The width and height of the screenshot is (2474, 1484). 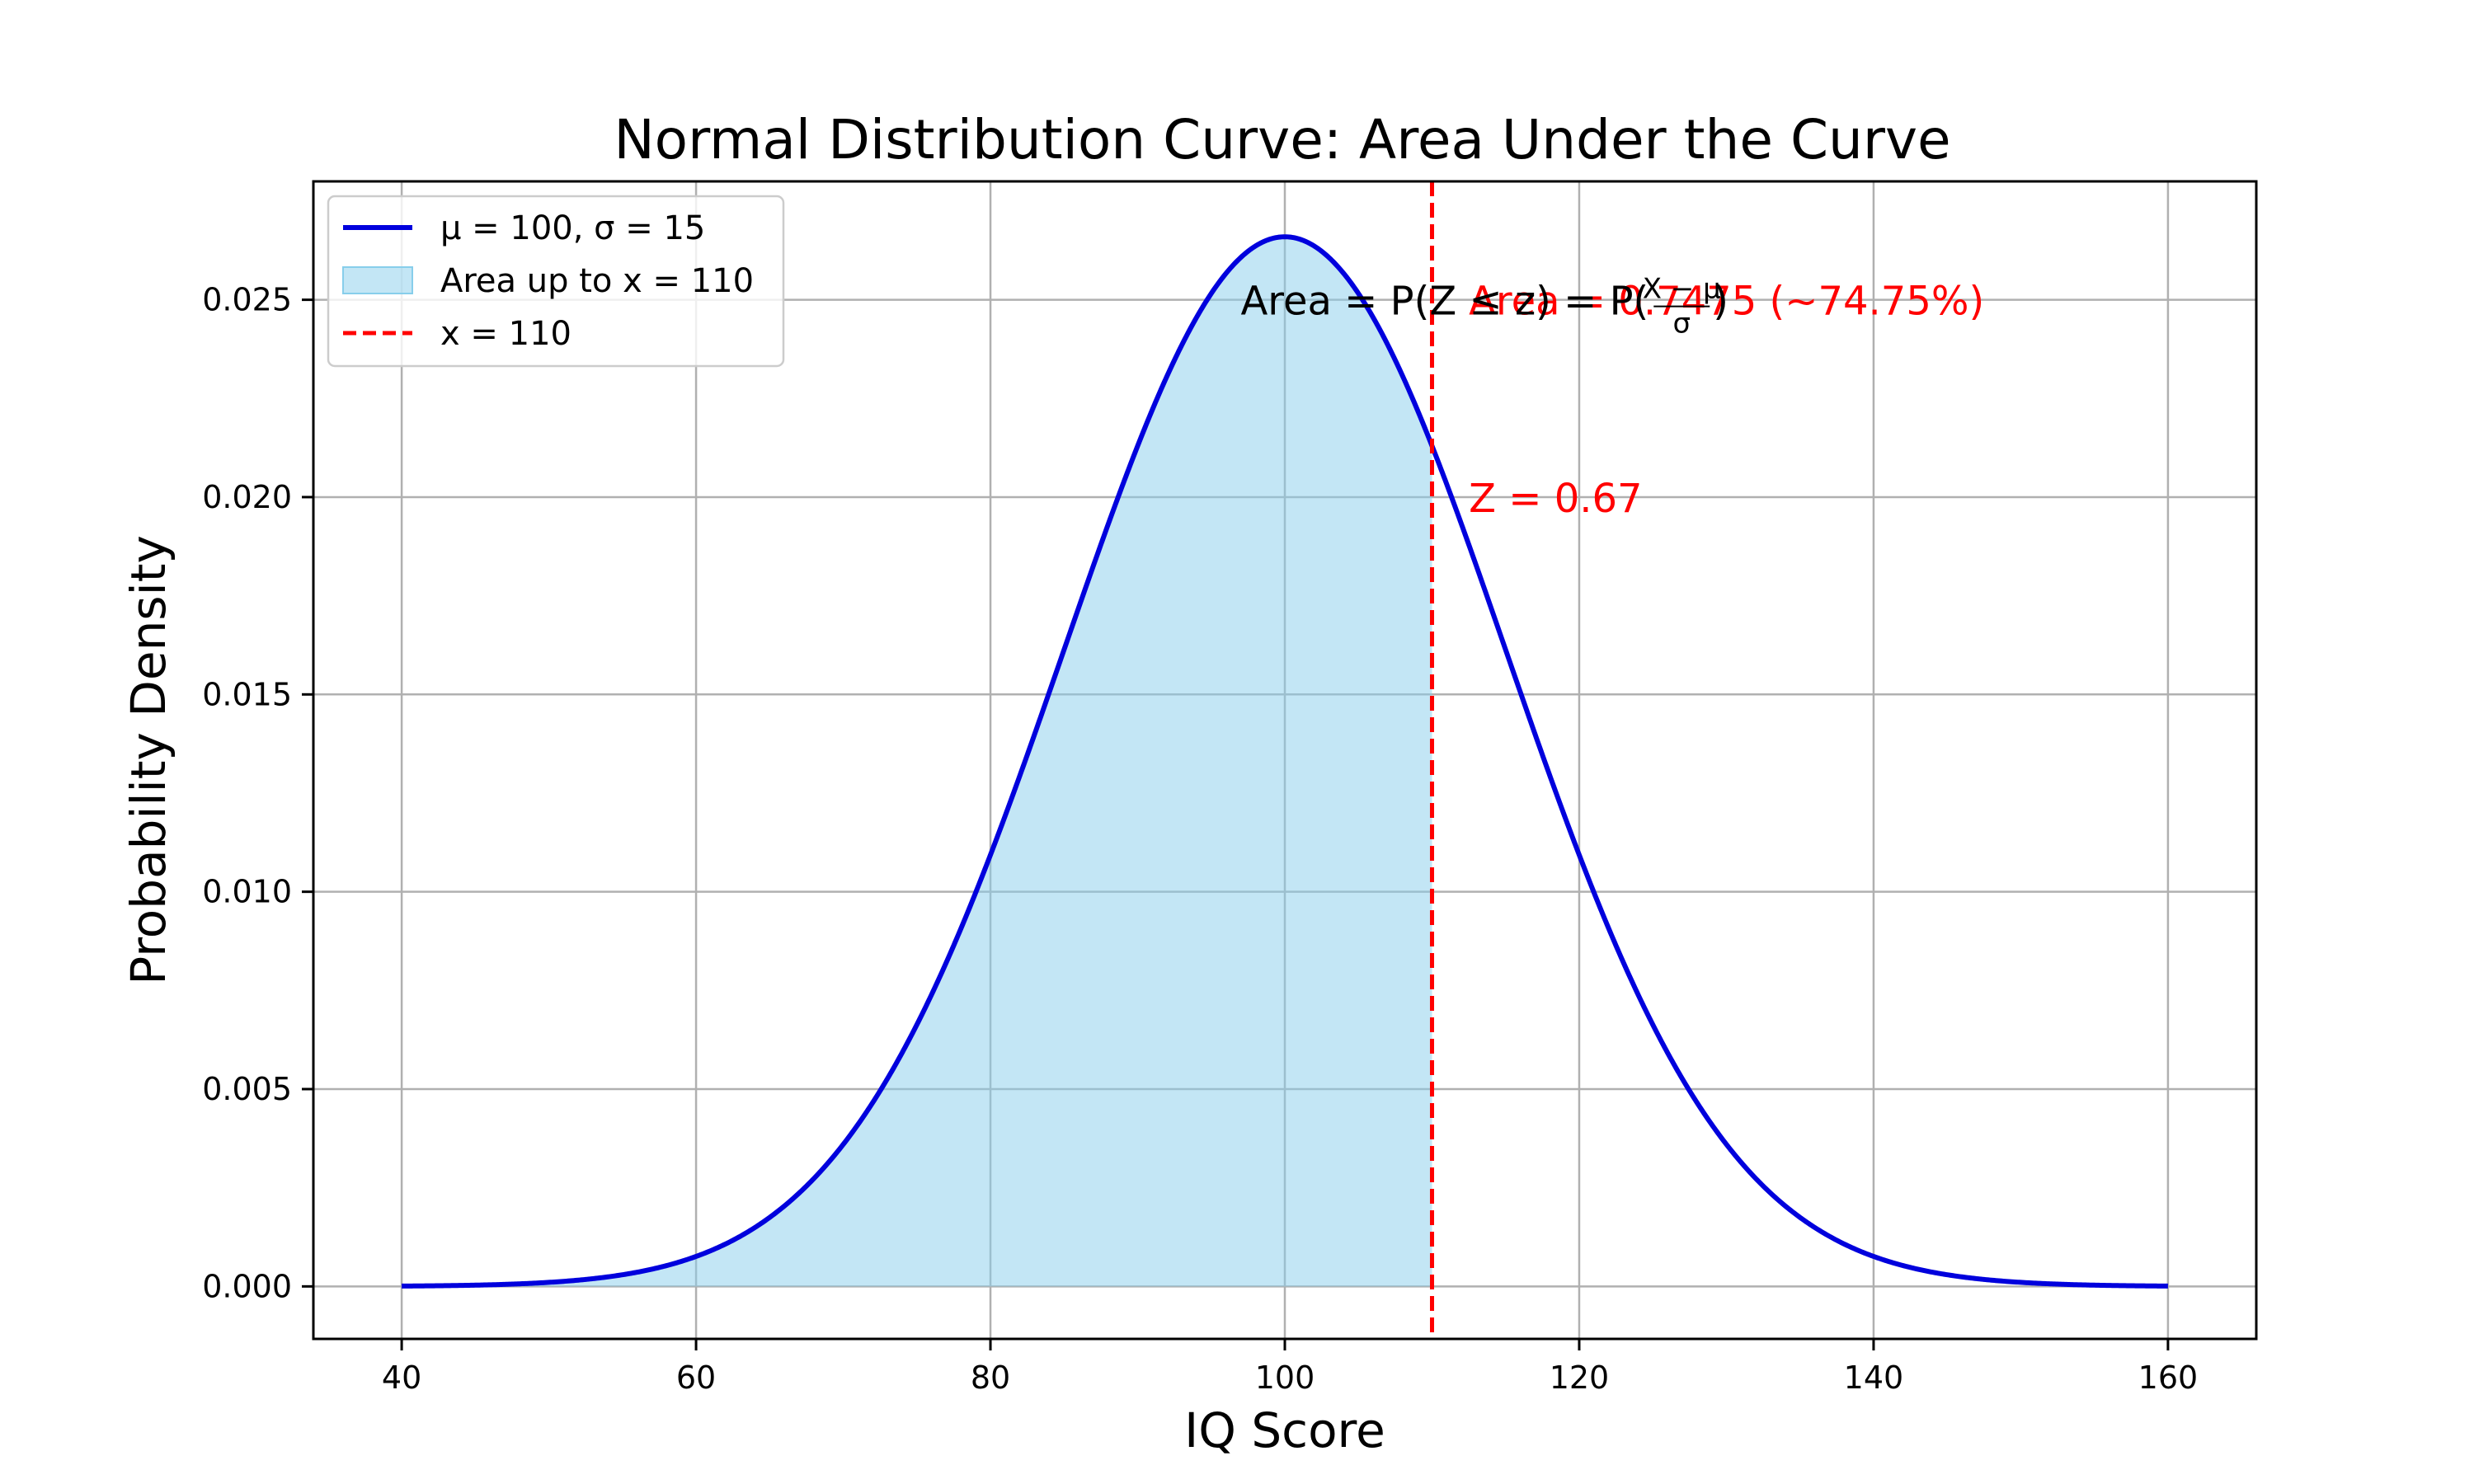 I want to click on formula-annotation: Area = P(Z ≤ z) = P(, so click(x=1444, y=302).